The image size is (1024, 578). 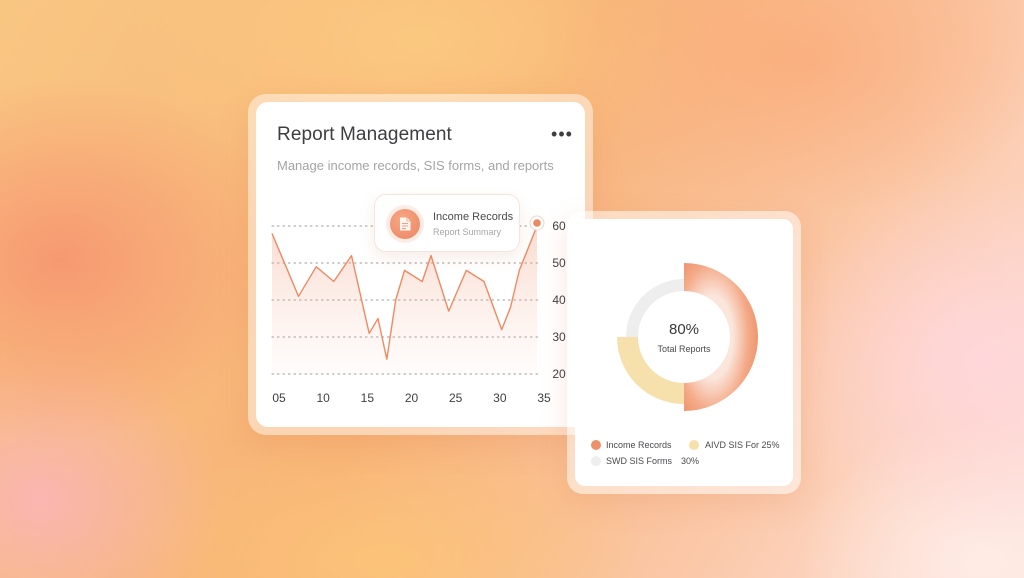 I want to click on legend-label-aivd-sis: AIVD SIS For 25%, so click(x=742, y=445).